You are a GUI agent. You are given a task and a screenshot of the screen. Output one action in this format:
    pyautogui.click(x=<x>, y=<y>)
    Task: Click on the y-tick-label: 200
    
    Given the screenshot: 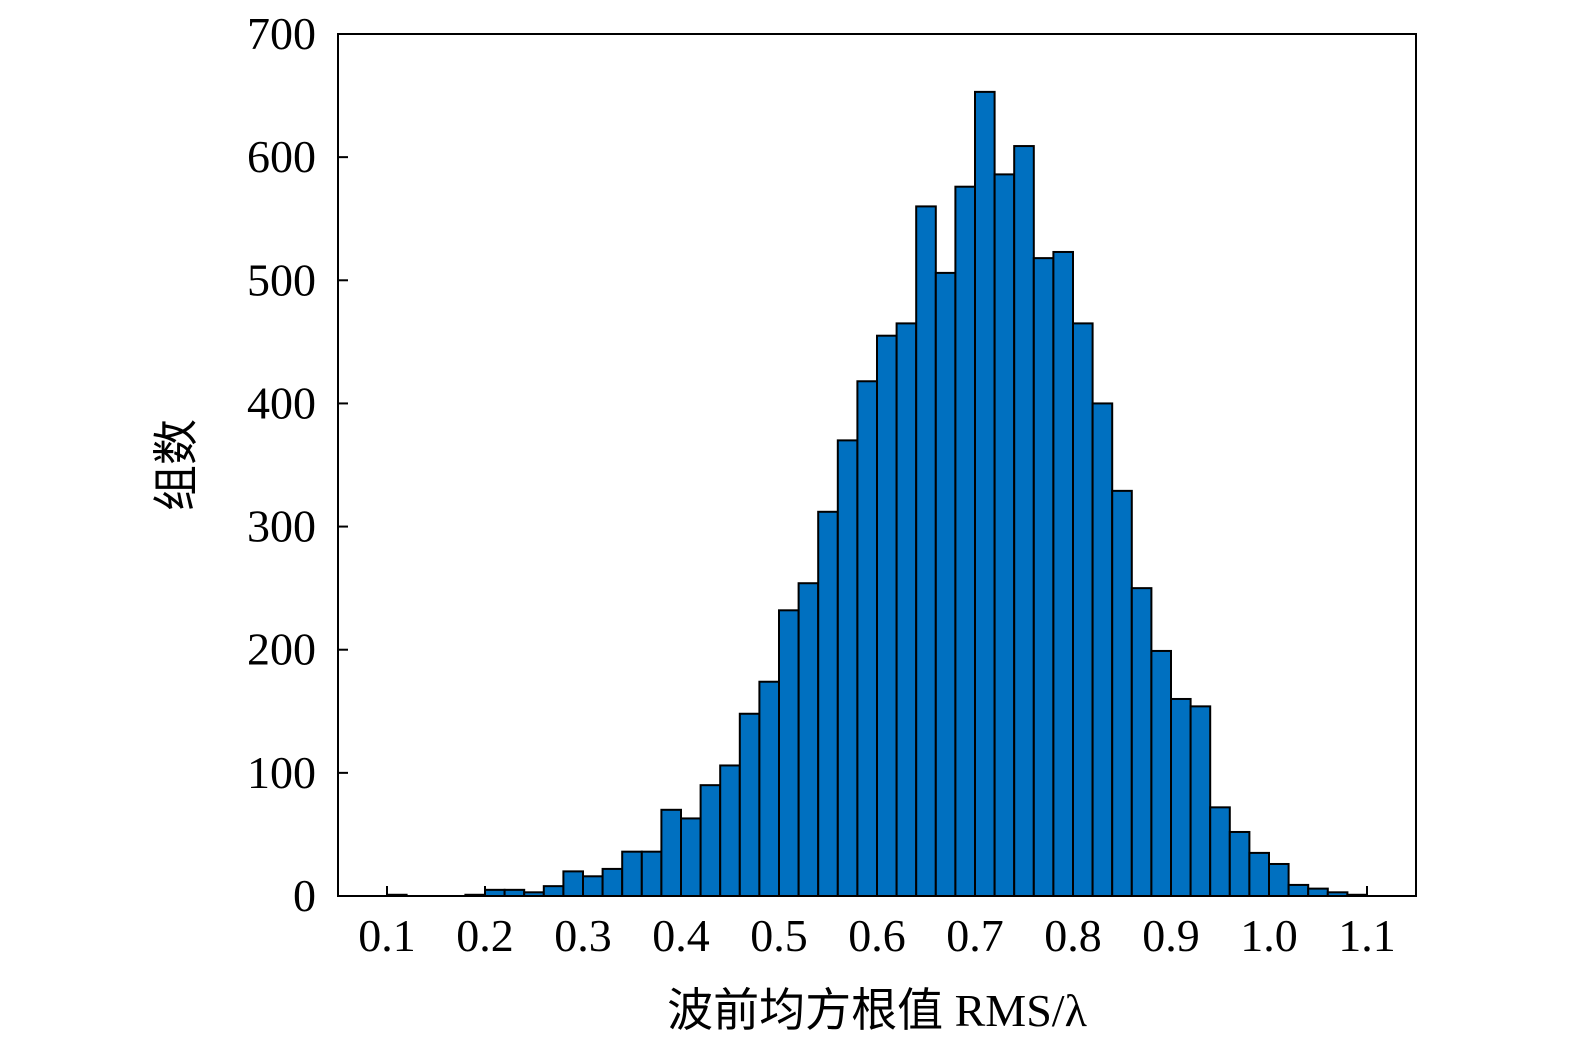 What is the action you would take?
    pyautogui.click(x=281, y=649)
    